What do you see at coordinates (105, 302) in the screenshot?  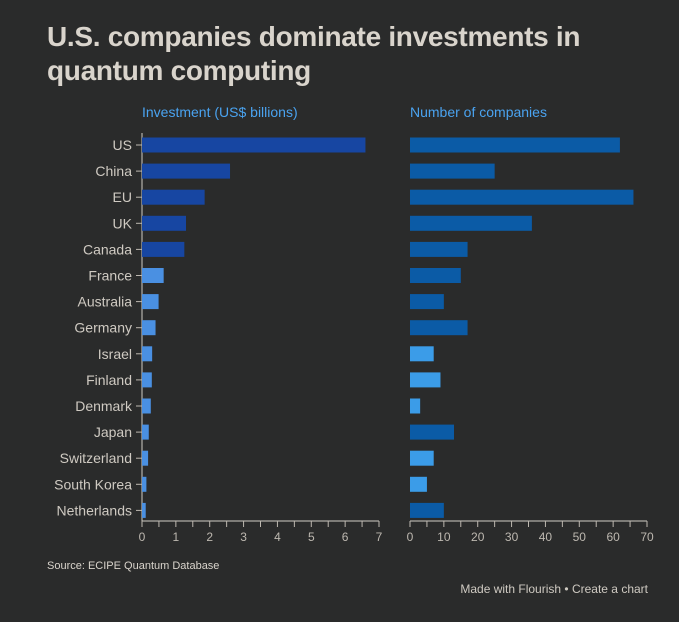 I see `category-label: Australia` at bounding box center [105, 302].